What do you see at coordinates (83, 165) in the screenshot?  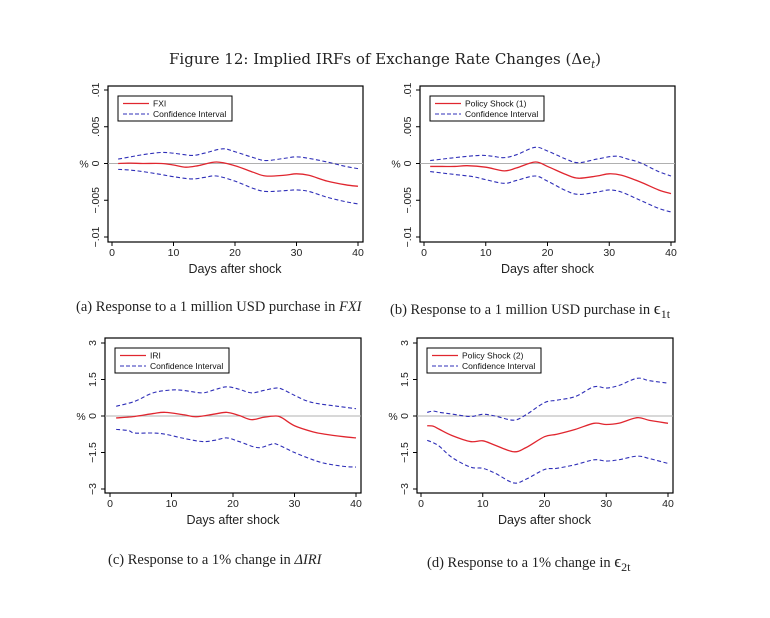 I see `panel-a-y-axis-label: %` at bounding box center [83, 165].